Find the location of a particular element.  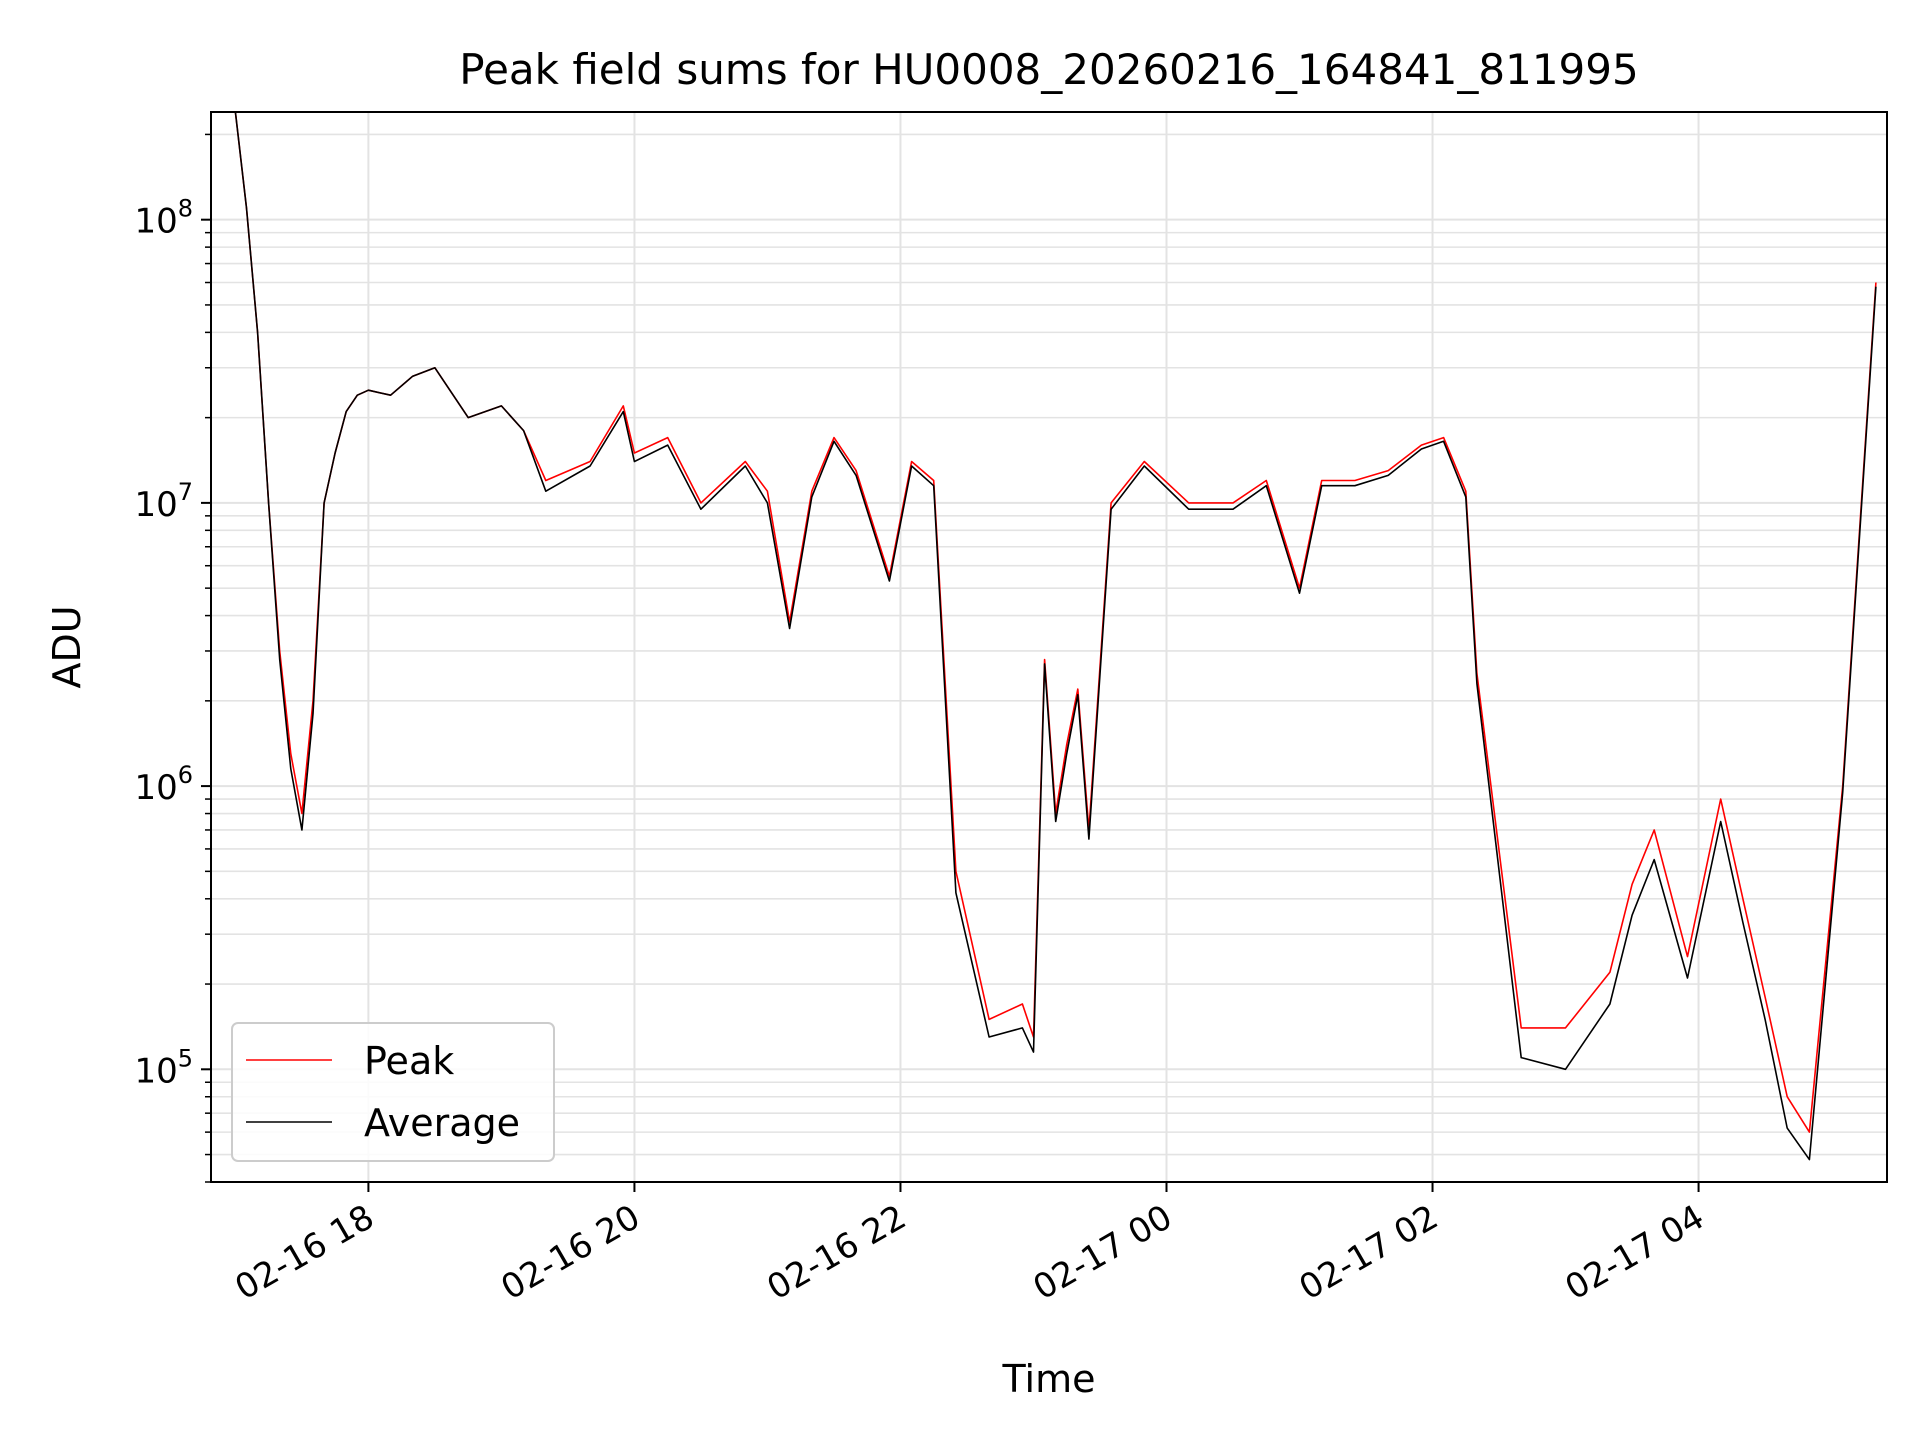

y-tick-label: 10⁷ is located at coordinates (163, 501).